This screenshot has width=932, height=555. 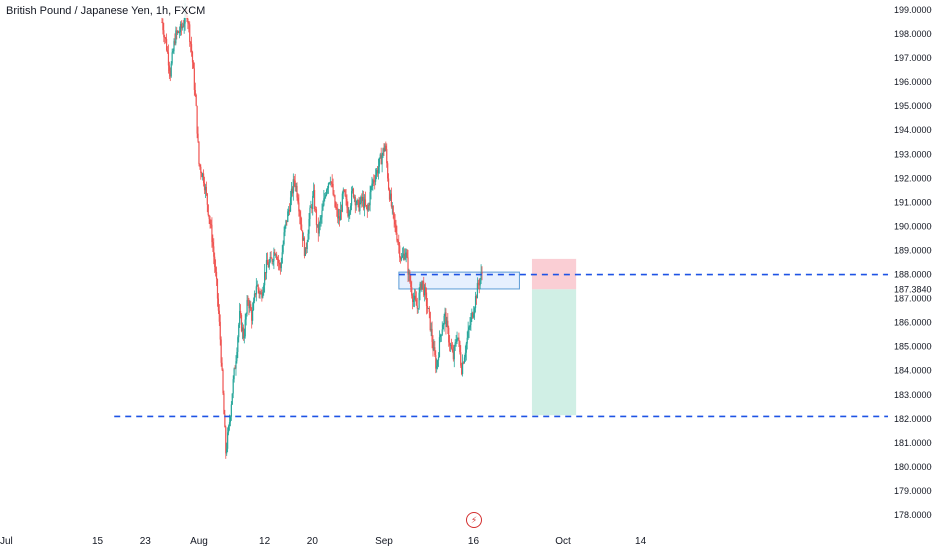 I want to click on take-profit-box, so click(x=554, y=352).